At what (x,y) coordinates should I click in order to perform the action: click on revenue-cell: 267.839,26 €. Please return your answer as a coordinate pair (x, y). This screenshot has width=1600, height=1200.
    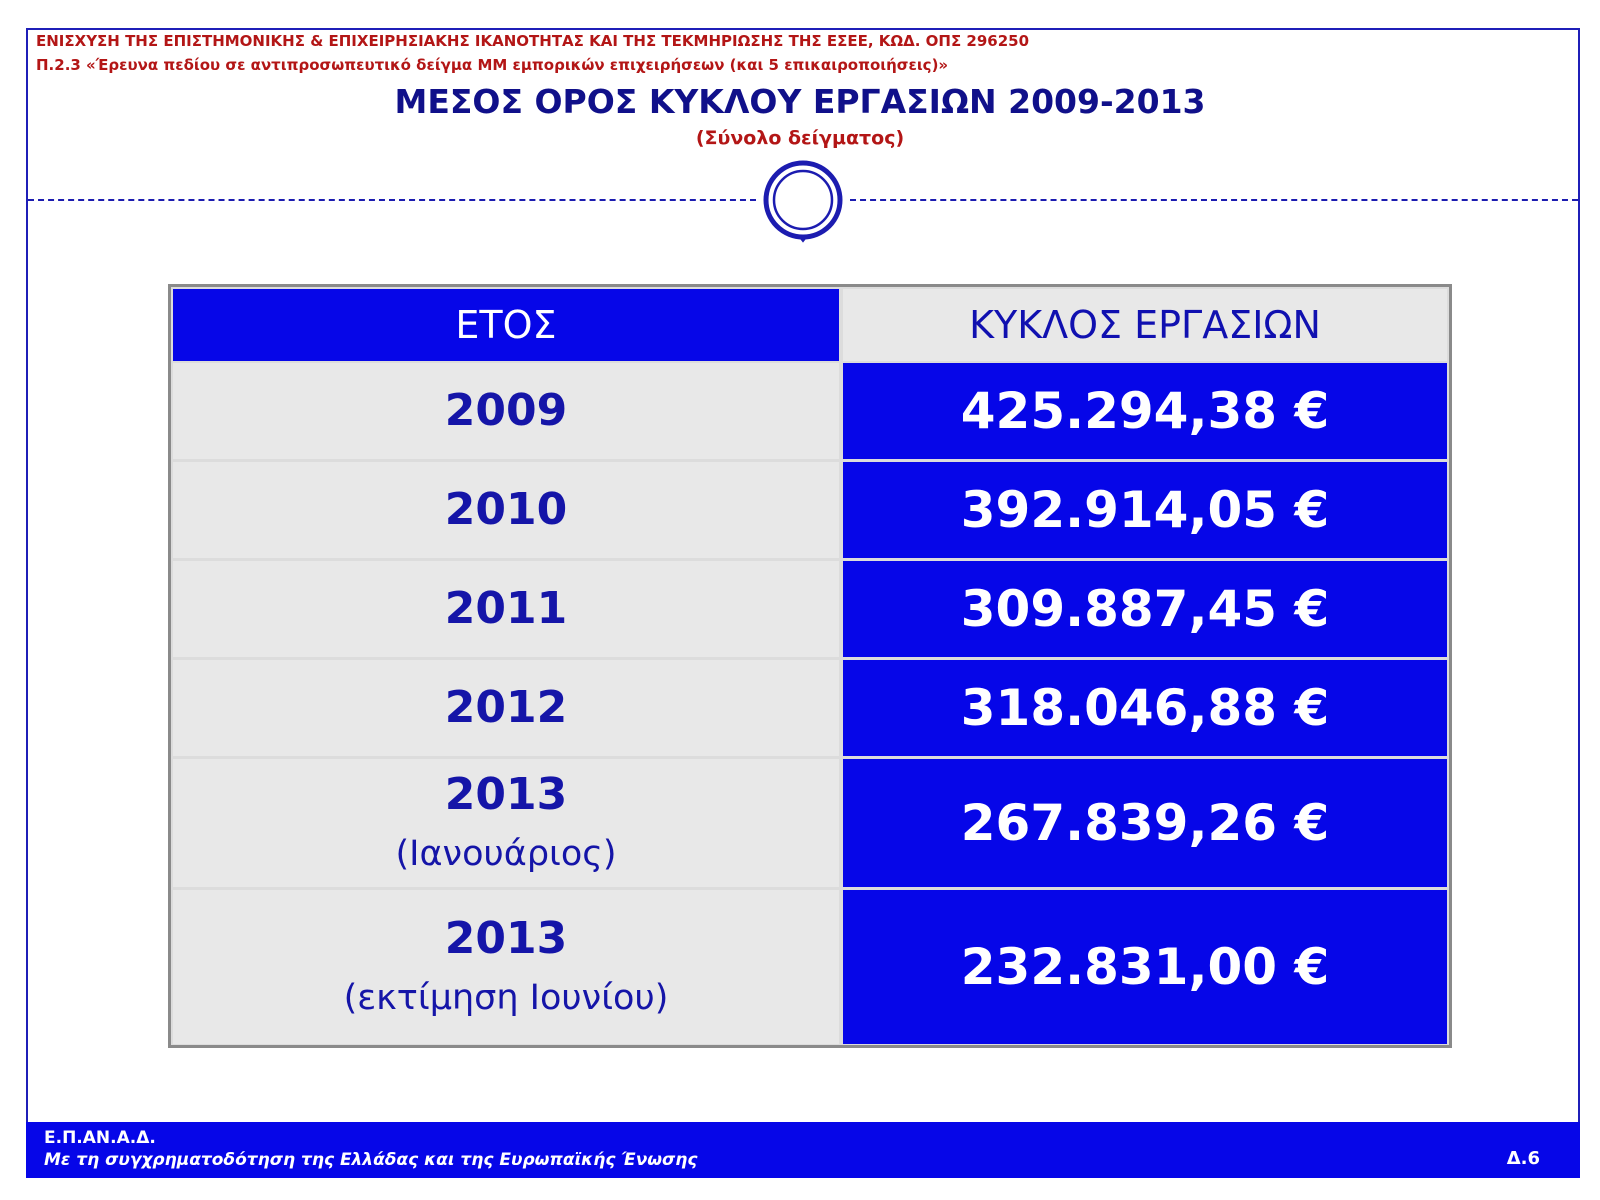
    Looking at the image, I should click on (1145, 823).